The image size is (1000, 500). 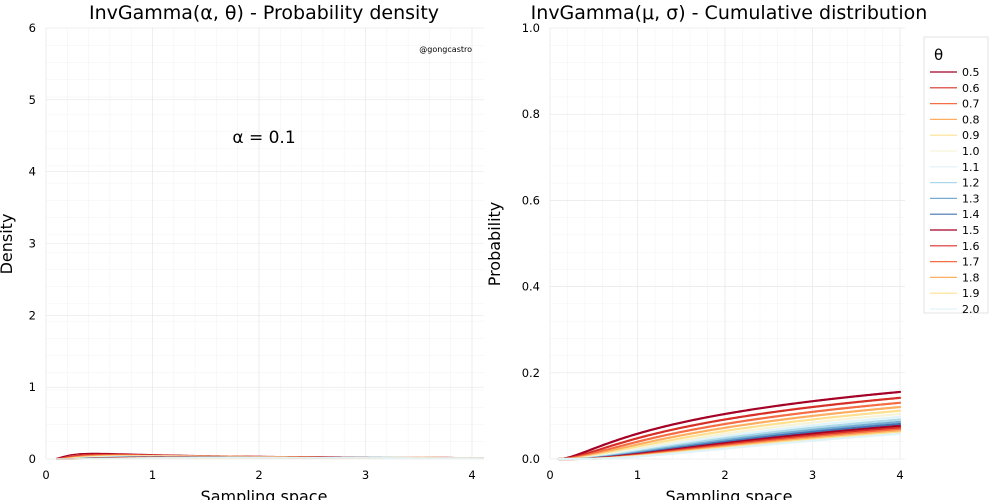 What do you see at coordinates (971, 277) in the screenshot?
I see `legend-label: 1.8` at bounding box center [971, 277].